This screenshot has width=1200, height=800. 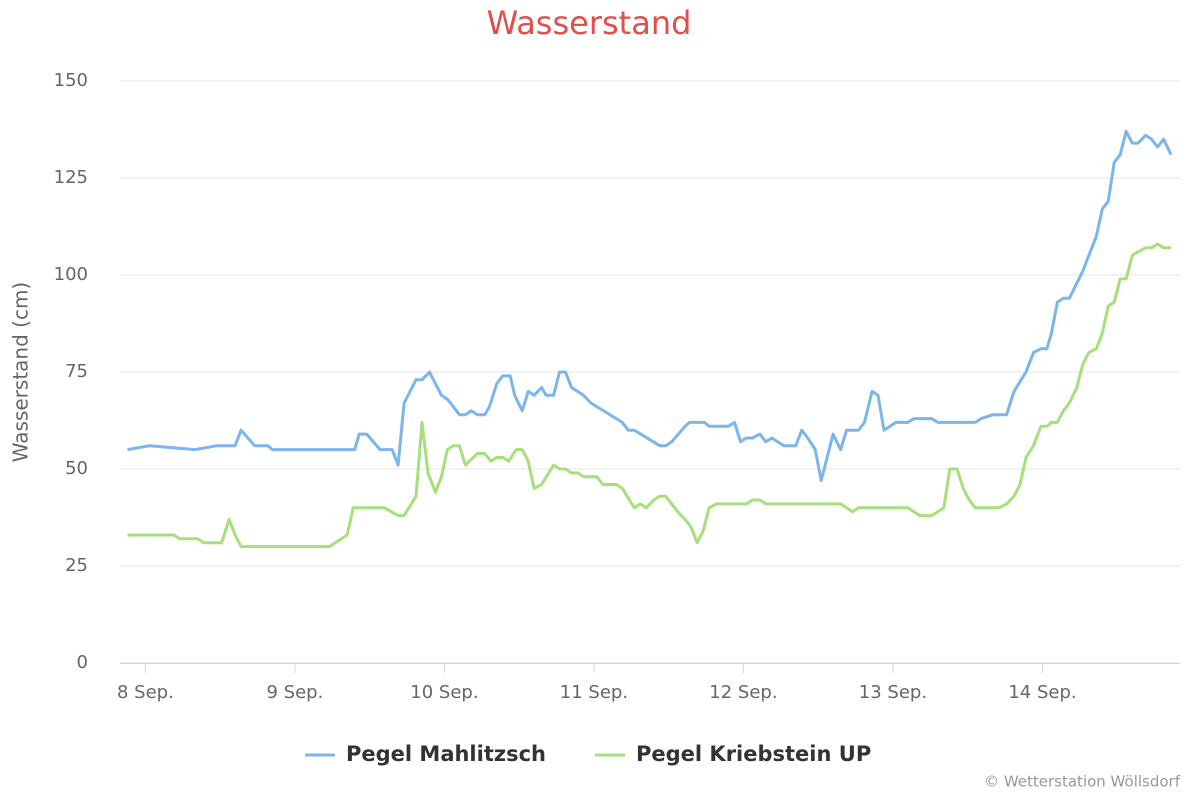 I want to click on y-tick-label: 125, so click(x=71, y=177).